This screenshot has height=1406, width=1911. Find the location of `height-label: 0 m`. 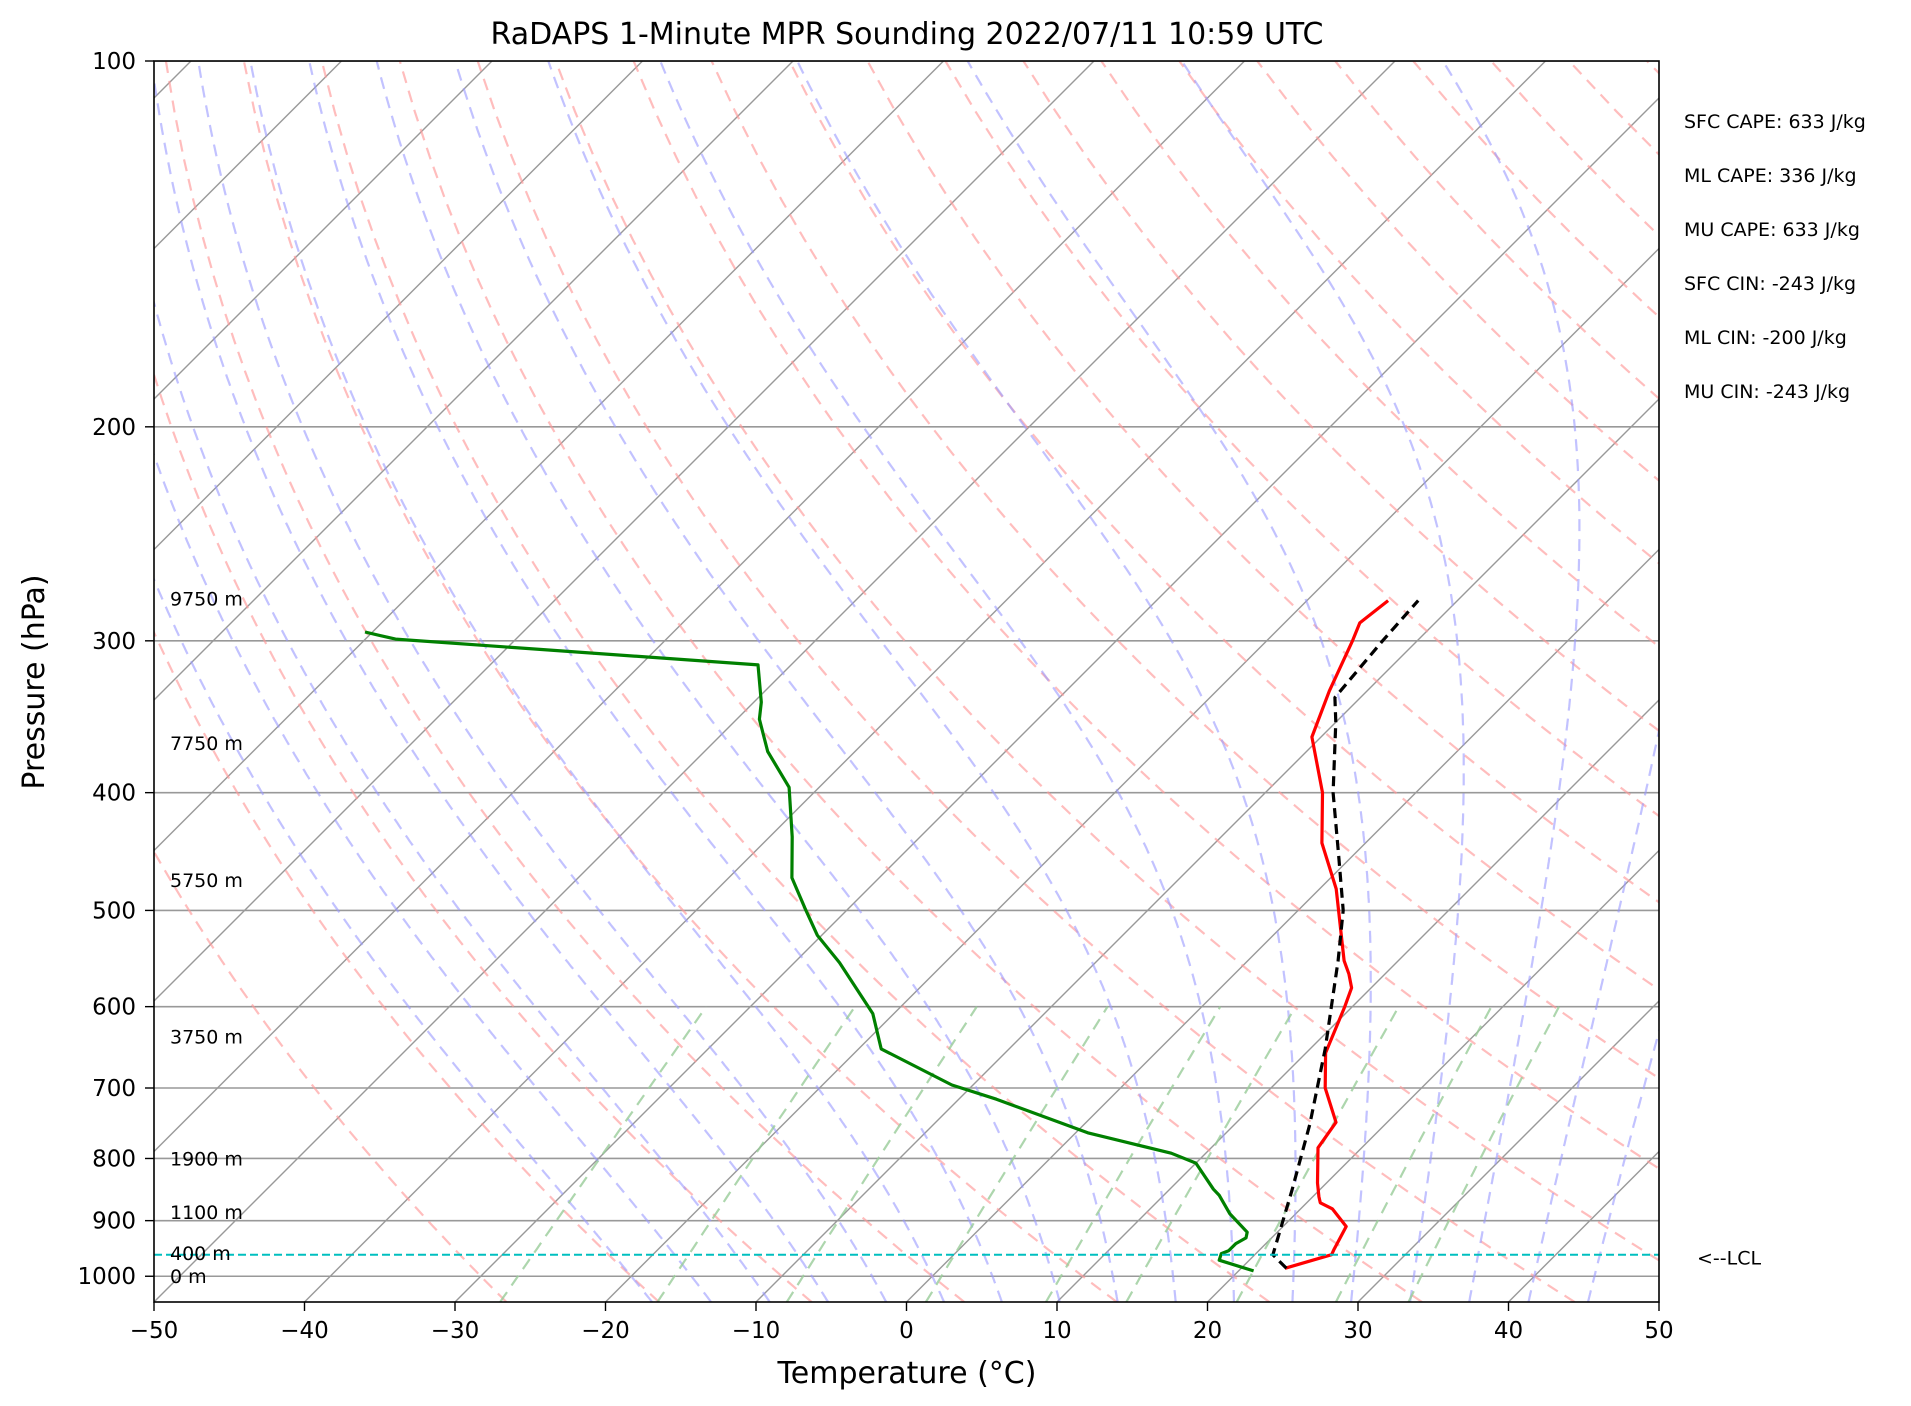

height-label: 0 m is located at coordinates (188, 1277).